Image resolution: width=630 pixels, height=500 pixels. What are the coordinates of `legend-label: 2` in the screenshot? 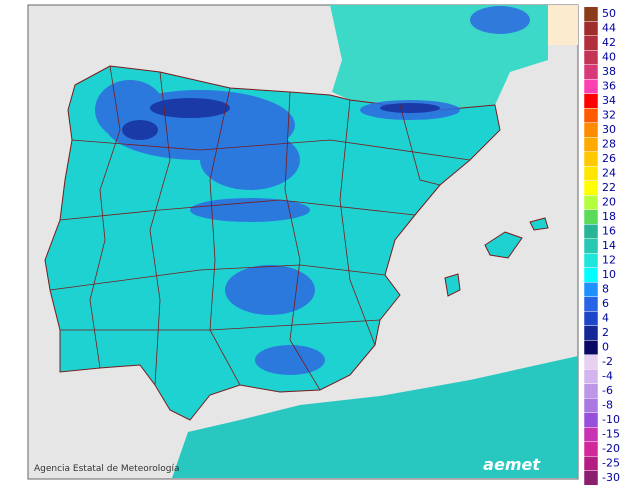 It's located at (605, 332).